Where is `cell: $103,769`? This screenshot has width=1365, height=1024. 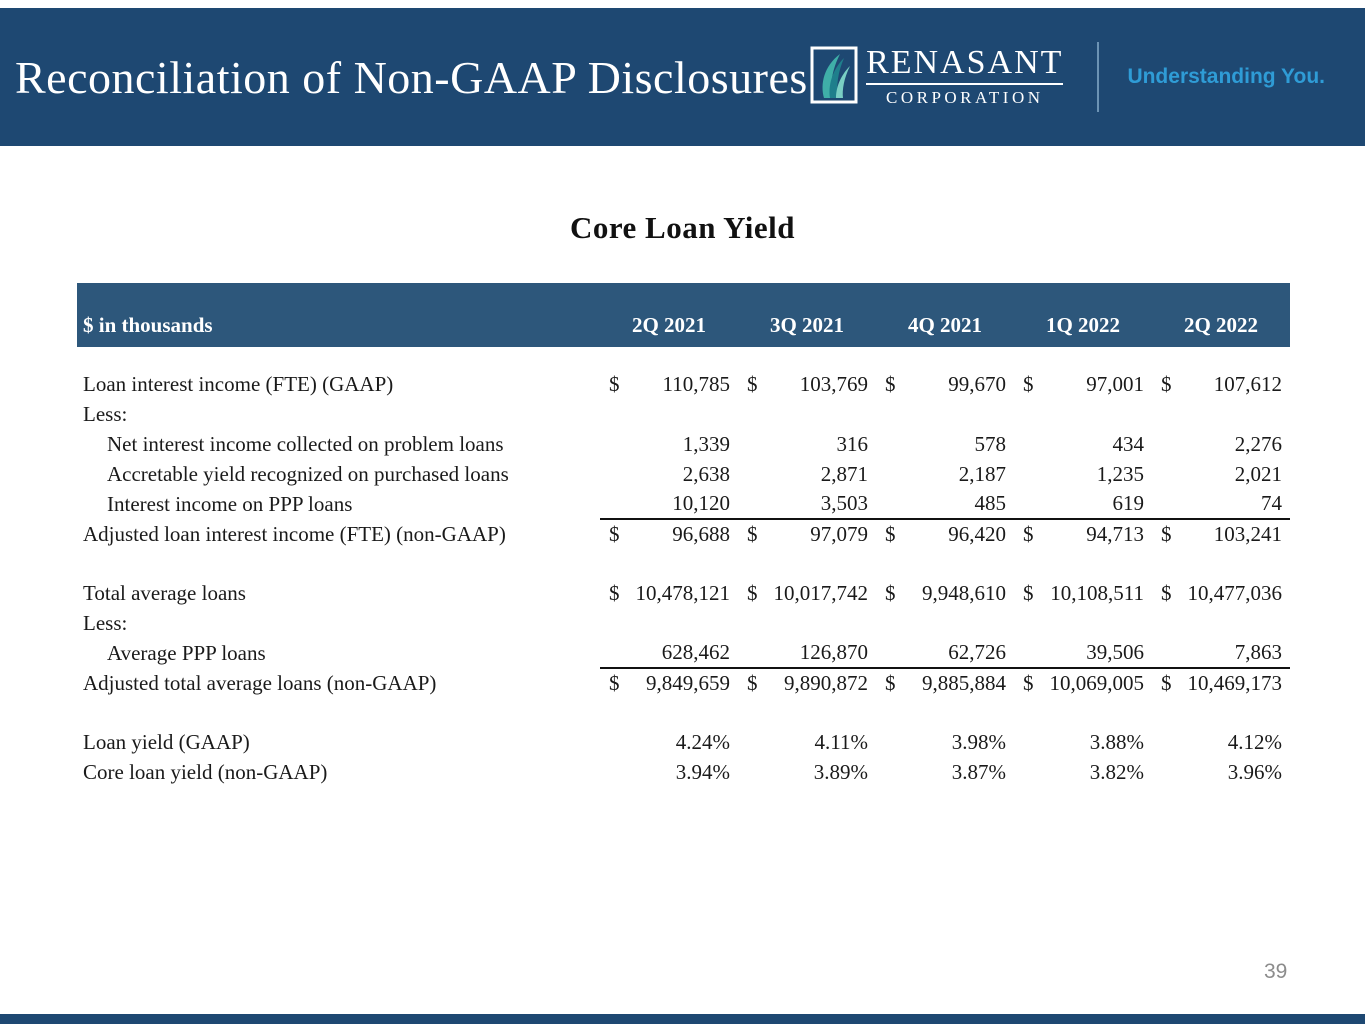 cell: $103,769 is located at coordinates (807, 384).